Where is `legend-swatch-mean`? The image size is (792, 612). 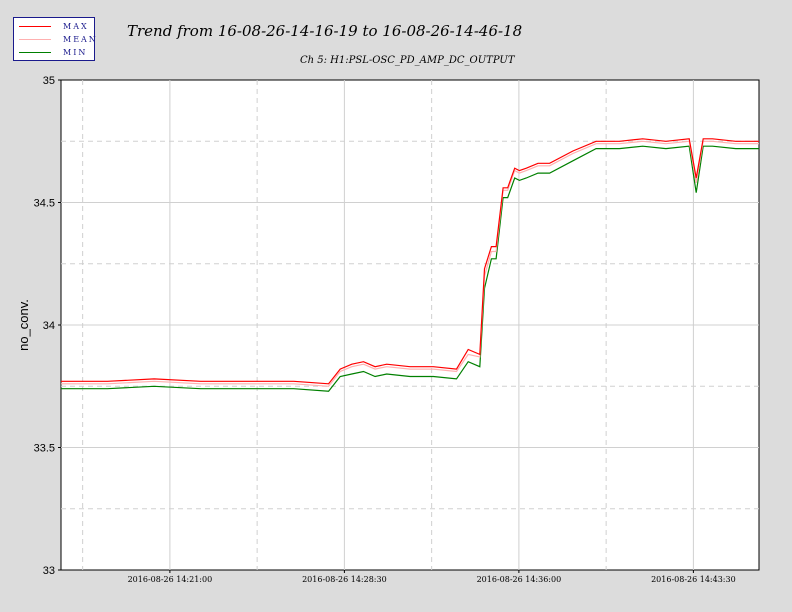
legend-swatch-mean is located at coordinates (35, 39).